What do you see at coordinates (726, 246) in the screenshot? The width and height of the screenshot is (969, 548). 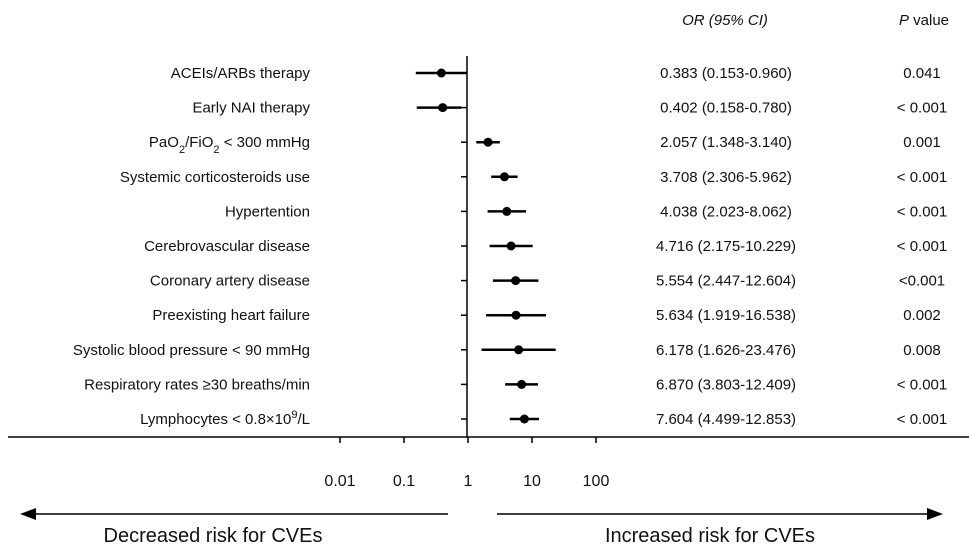 I see `or-ci-value: 4.716 (2.175-10.229)` at bounding box center [726, 246].